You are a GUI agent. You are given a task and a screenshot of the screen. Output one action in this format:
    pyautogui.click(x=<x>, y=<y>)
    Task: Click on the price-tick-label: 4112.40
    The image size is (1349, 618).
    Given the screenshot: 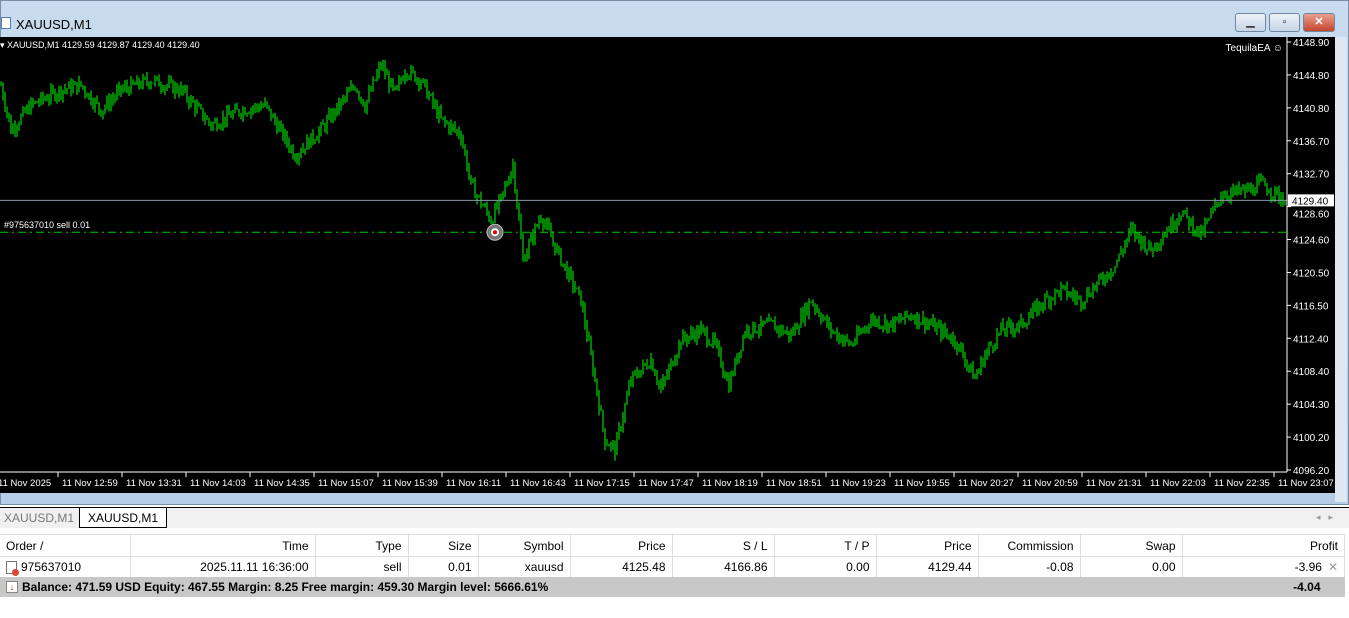 What is the action you would take?
    pyautogui.click(x=1311, y=339)
    